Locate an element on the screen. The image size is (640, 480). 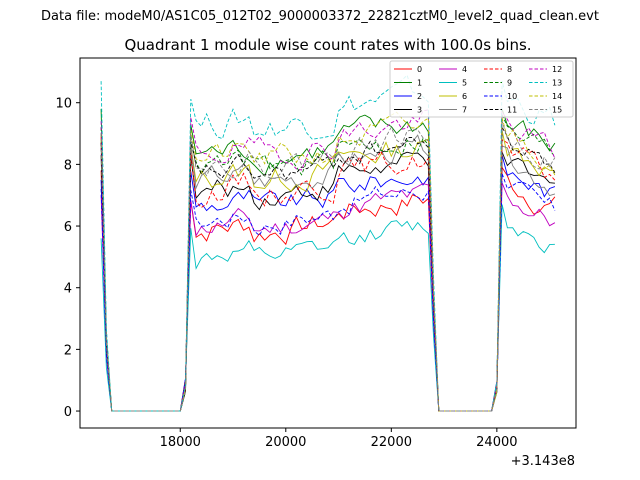
y-tick-label: 10 is located at coordinates (63, 104).